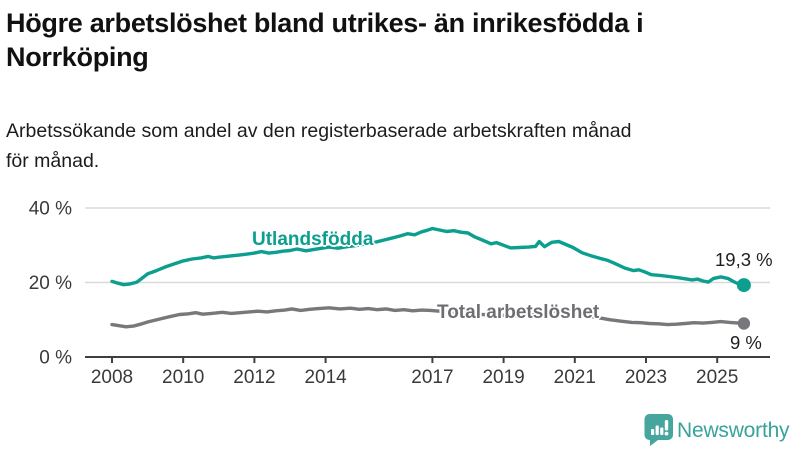  What do you see at coordinates (646, 377) in the screenshot?
I see `x-tick-label: 2023` at bounding box center [646, 377].